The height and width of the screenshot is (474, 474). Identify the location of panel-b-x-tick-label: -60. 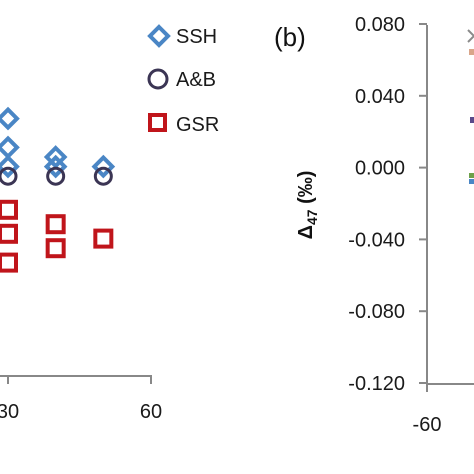
(427, 425).